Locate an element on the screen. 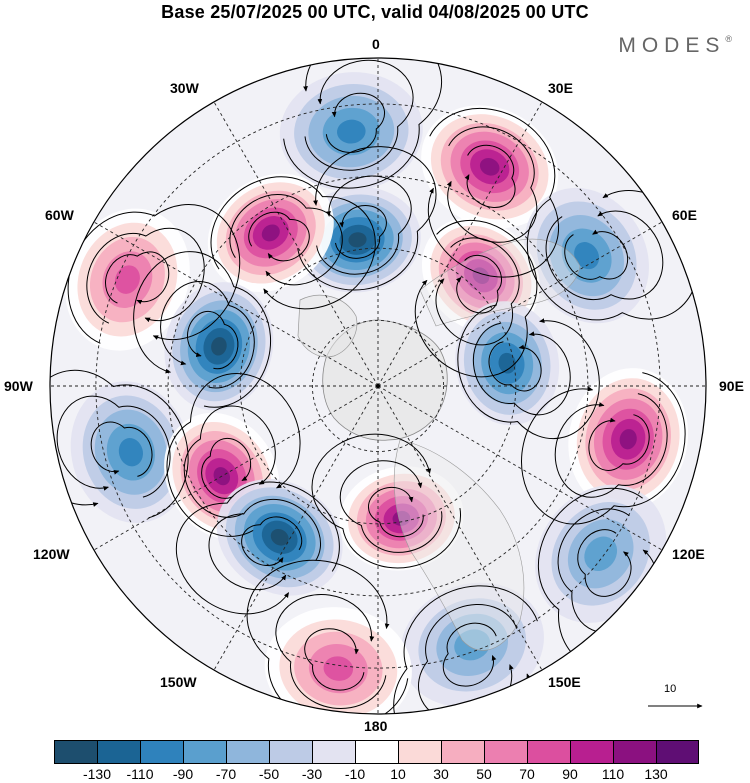 The image size is (750, 783). north-pole-marker is located at coordinates (378, 386).